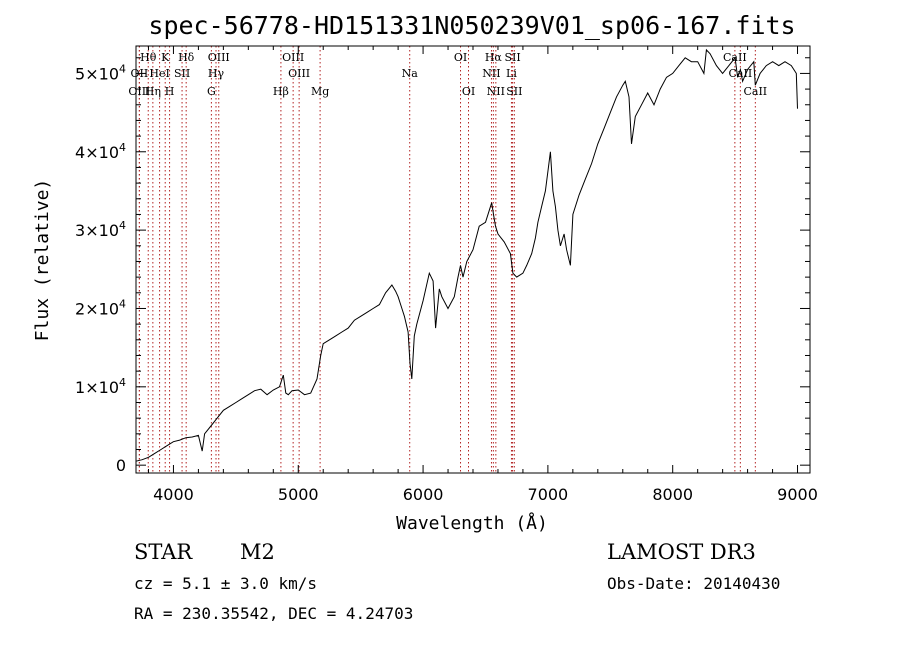 This screenshot has width=900, height=649. I want to click on line-label-19: Hα, so click(494, 57).